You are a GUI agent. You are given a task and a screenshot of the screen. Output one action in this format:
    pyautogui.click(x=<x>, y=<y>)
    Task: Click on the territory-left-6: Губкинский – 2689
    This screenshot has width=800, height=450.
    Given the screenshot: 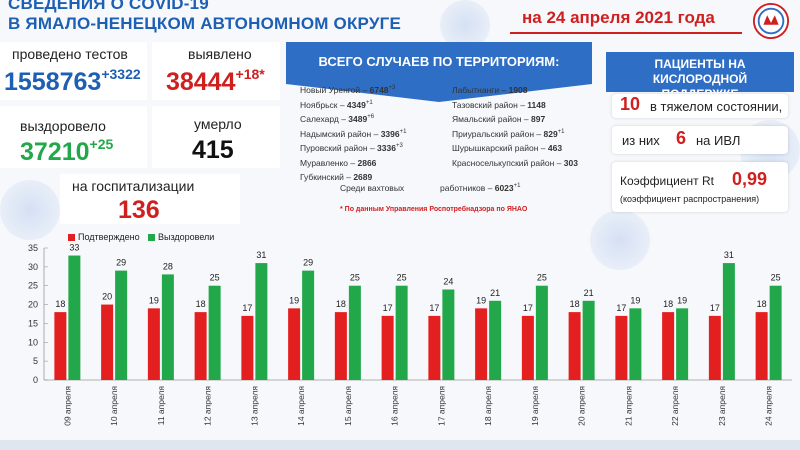 What is the action you would take?
    pyautogui.click(x=336, y=177)
    